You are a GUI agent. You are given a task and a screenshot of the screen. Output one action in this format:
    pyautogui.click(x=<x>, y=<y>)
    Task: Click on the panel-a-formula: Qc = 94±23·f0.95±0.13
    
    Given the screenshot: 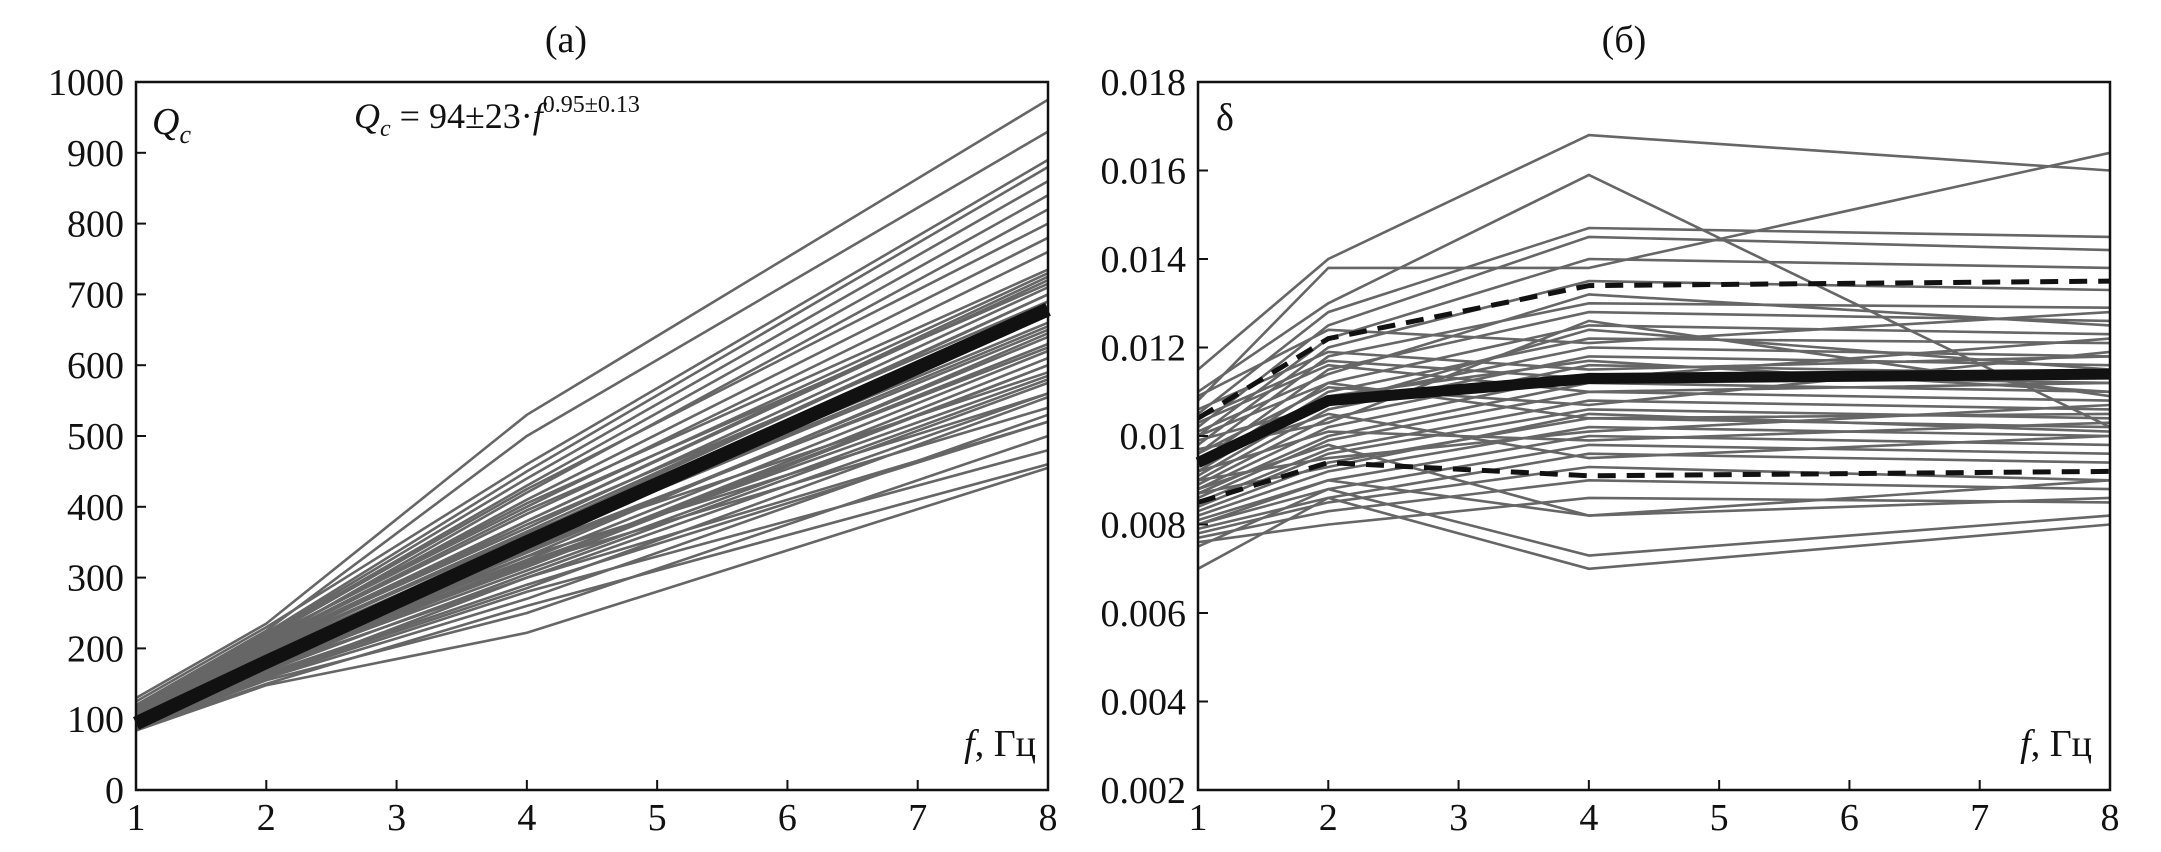 What is the action you would take?
    pyautogui.click(x=497, y=117)
    